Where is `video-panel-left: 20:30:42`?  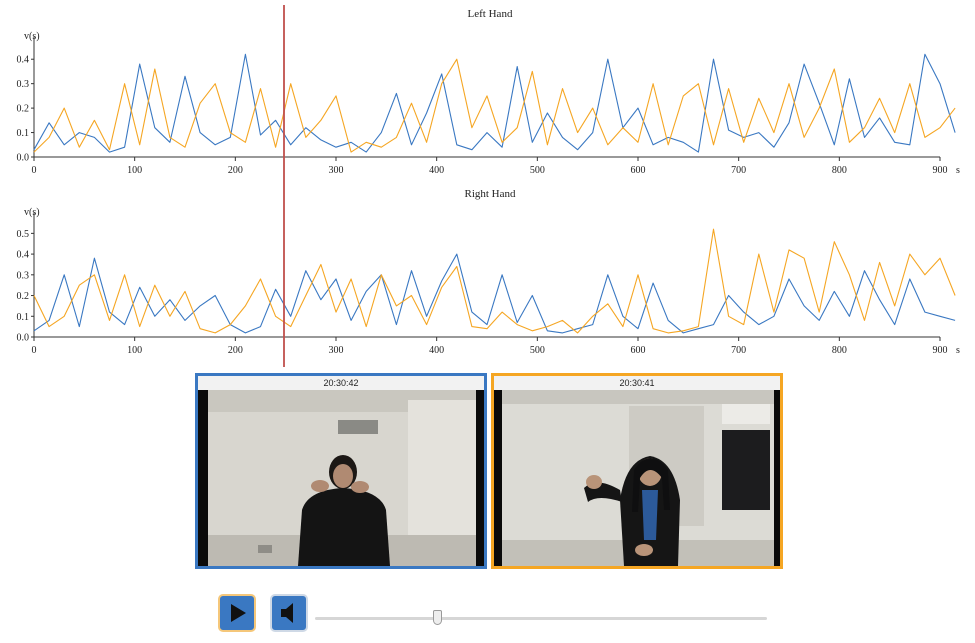
video-panel-left: 20:30:42 is located at coordinates (341, 471).